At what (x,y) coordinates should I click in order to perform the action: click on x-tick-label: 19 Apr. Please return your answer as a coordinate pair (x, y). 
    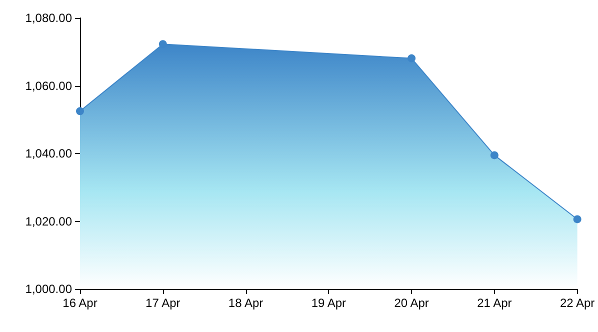
    Looking at the image, I should click on (328, 303).